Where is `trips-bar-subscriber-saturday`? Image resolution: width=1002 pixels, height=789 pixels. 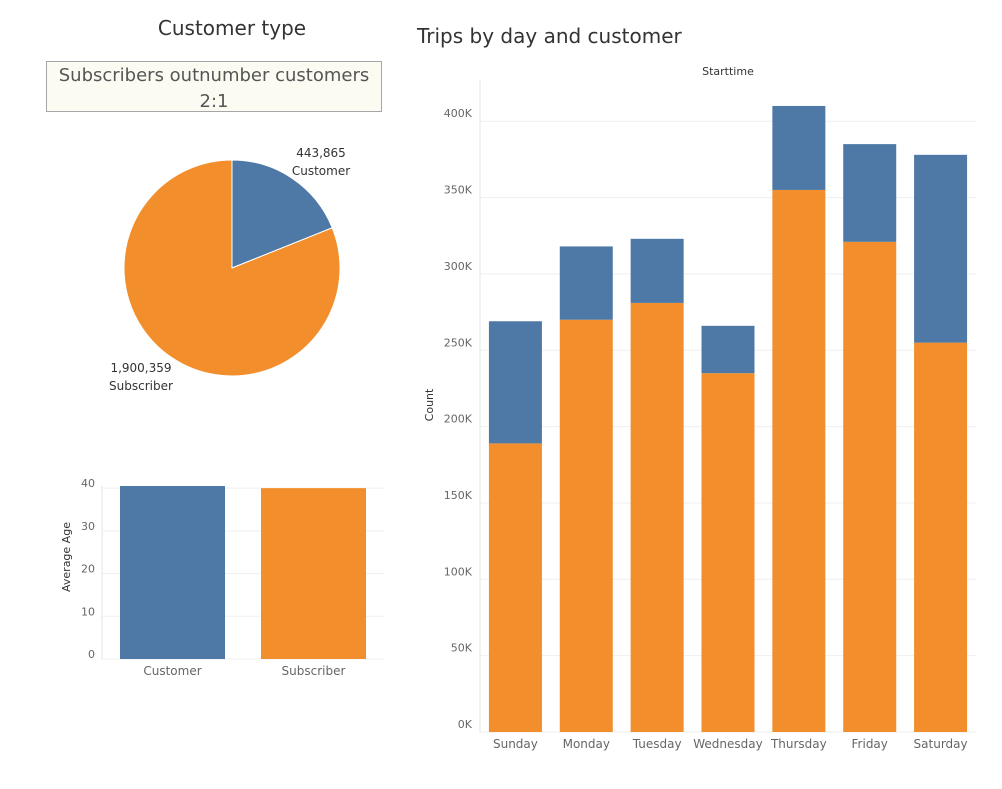
trips-bar-subscriber-saturday is located at coordinates (941, 537).